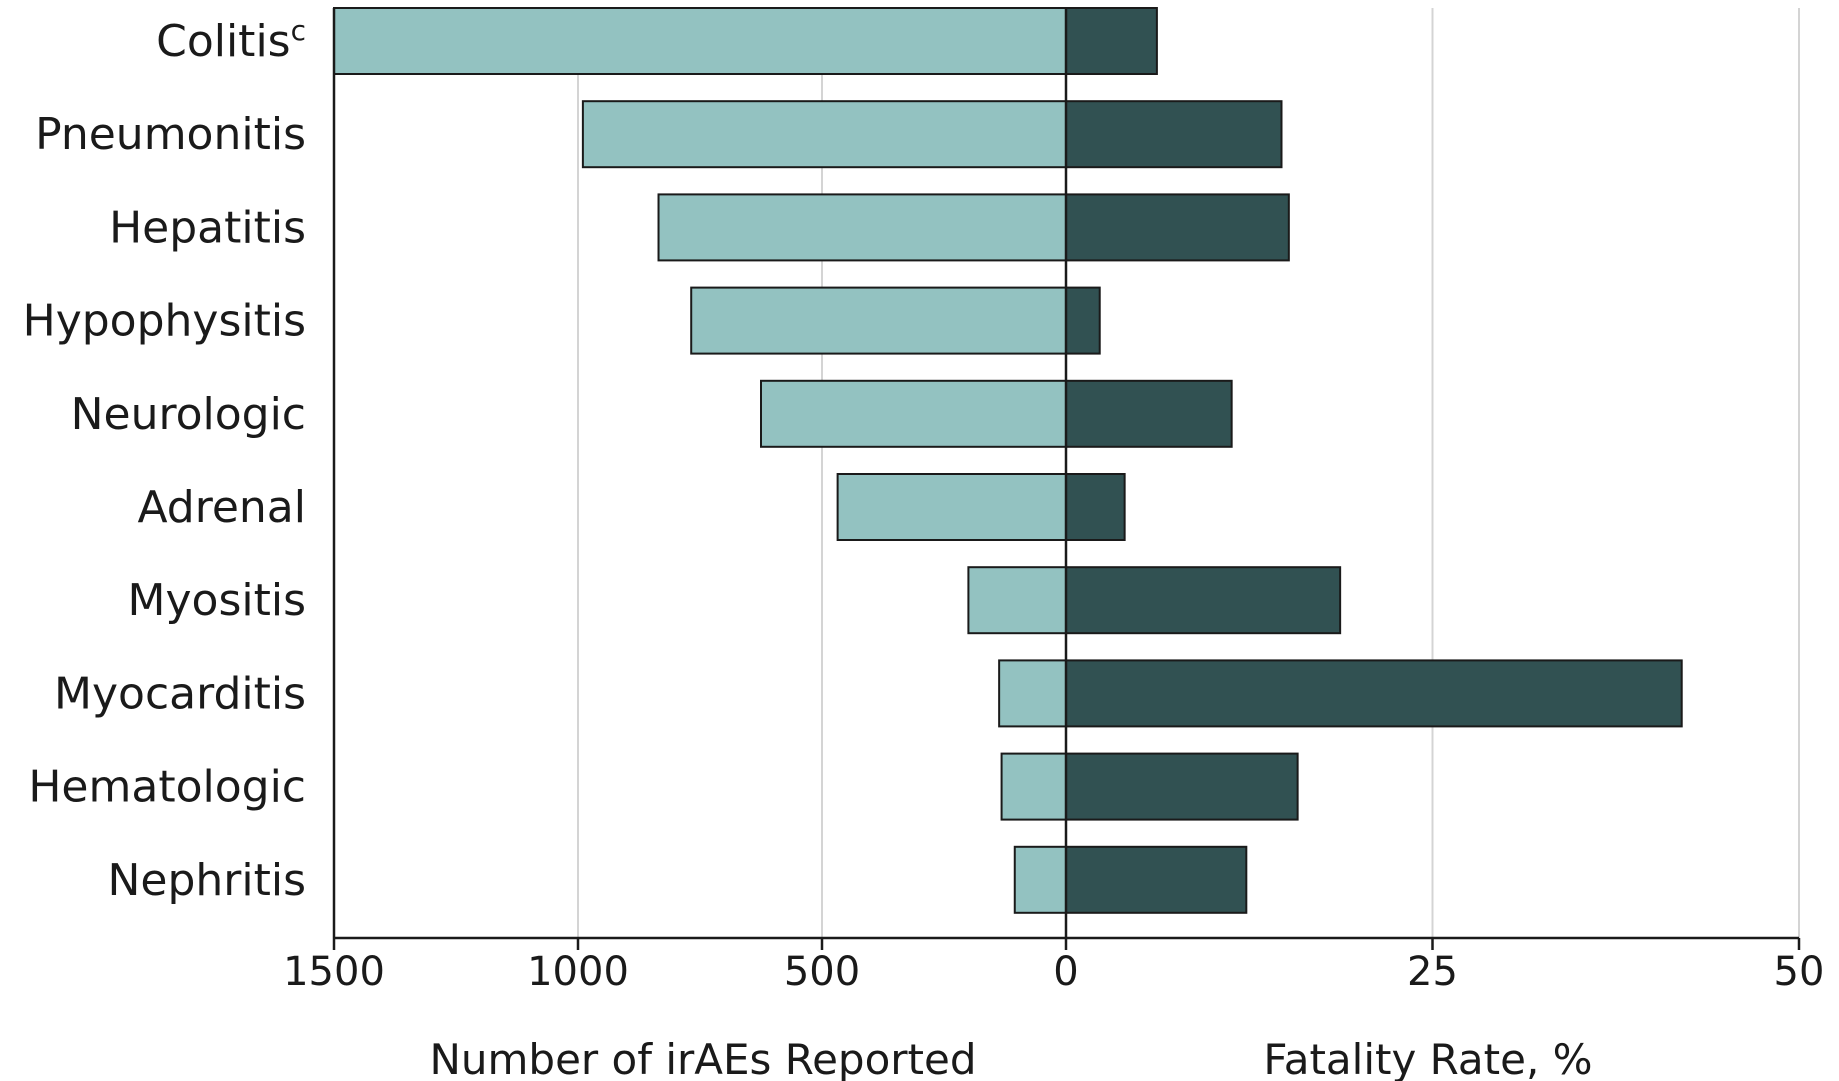  What do you see at coordinates (822, 972) in the screenshot?
I see `tick-label-left-500: 500` at bounding box center [822, 972].